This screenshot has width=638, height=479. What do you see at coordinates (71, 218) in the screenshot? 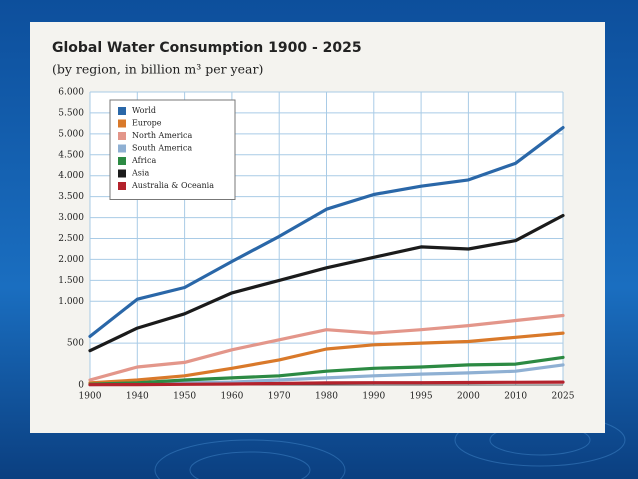
I see `y-tick-label: 3.000` at bounding box center [71, 218].